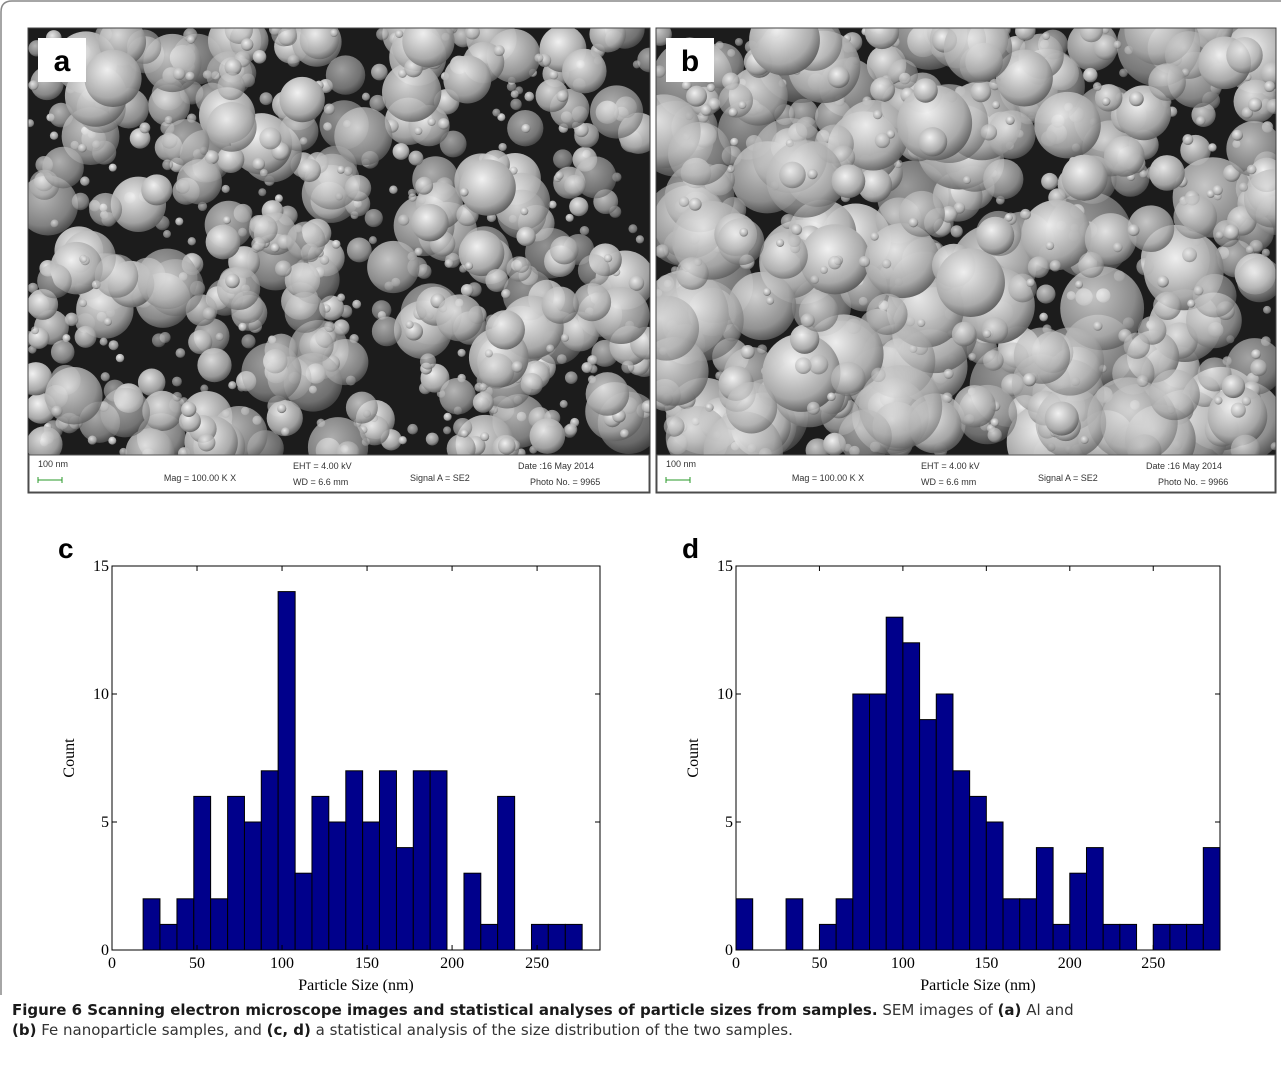  I want to click on panel-label: d, so click(690, 548).